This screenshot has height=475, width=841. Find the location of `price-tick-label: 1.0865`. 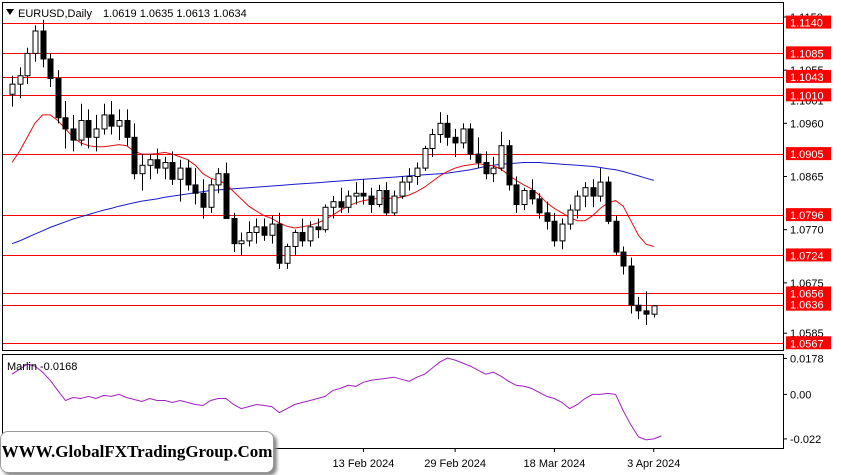

price-tick-label: 1.0865 is located at coordinates (807, 178).